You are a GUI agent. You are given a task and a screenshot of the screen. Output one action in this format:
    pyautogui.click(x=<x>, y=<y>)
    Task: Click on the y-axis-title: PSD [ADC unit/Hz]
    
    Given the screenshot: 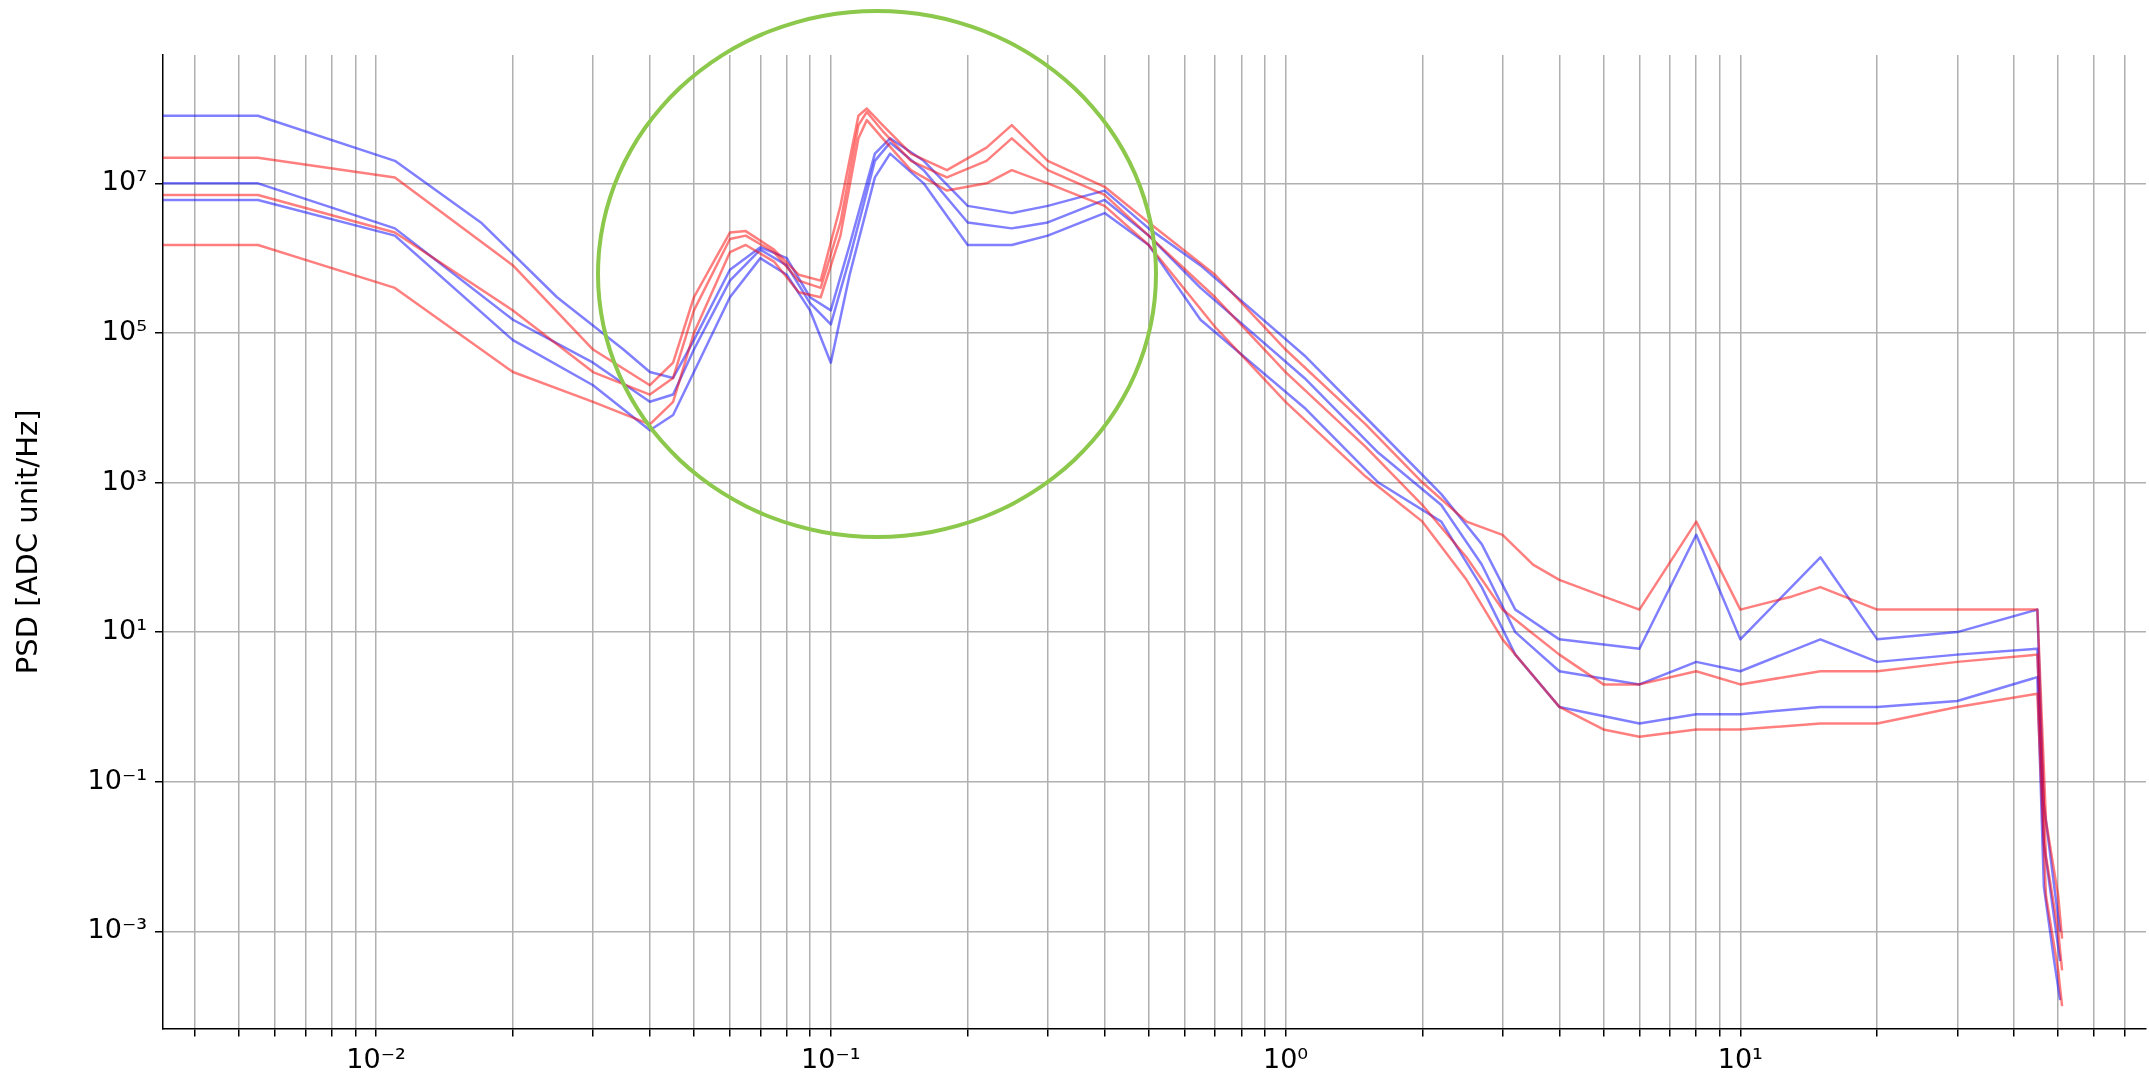 What is the action you would take?
    pyautogui.click(x=26, y=542)
    